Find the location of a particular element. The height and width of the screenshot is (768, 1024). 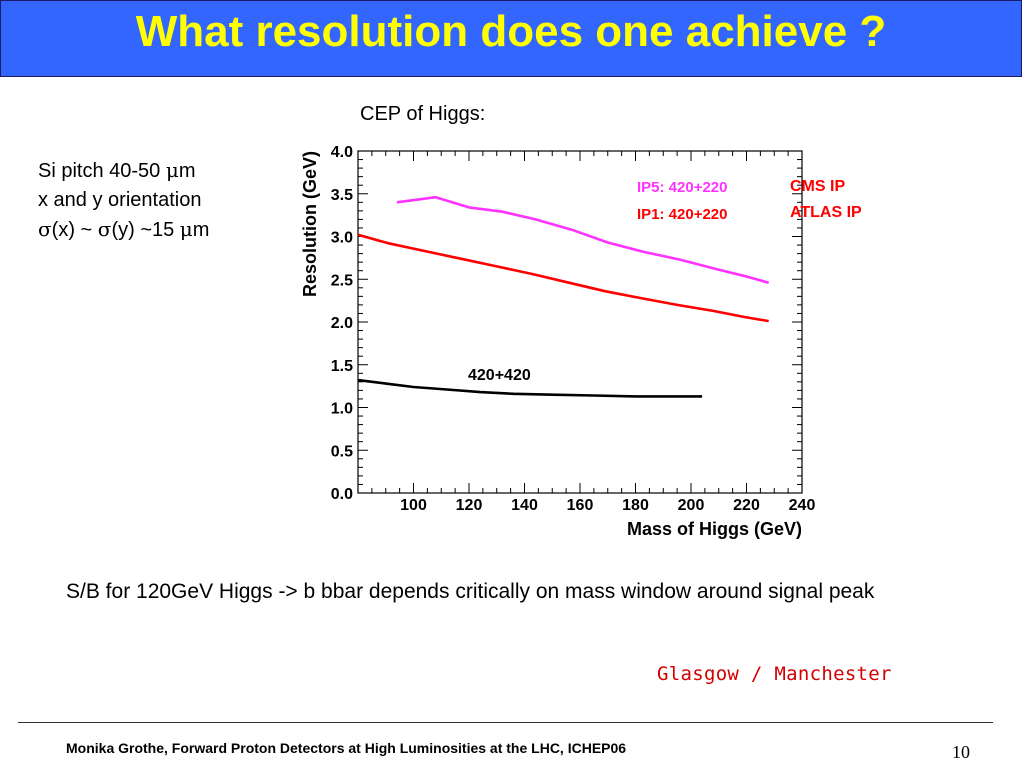

footer-divider is located at coordinates (505, 722).